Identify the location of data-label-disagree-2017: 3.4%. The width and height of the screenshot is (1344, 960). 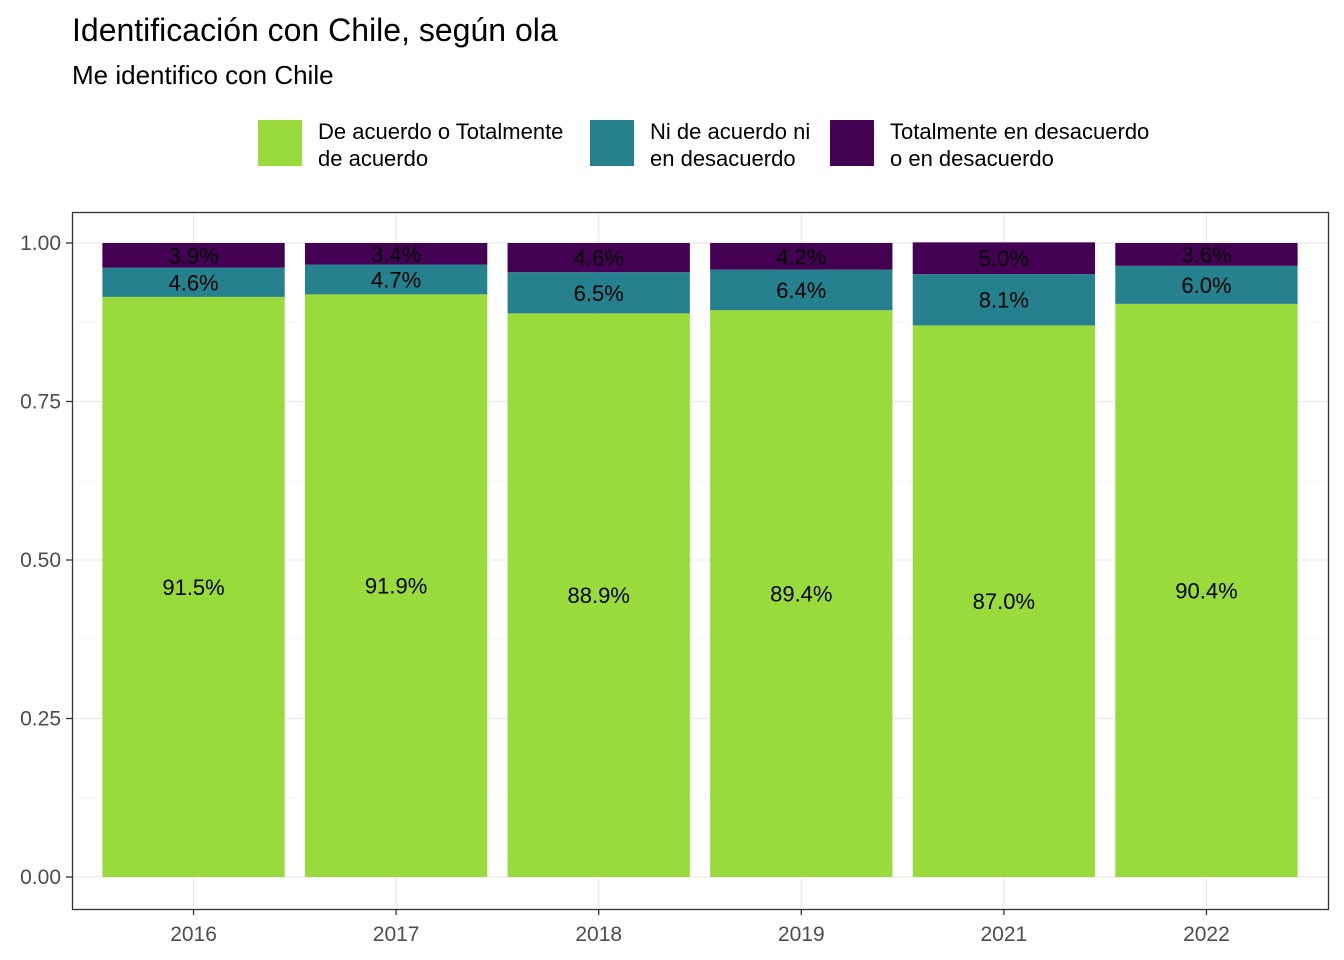
(396, 254).